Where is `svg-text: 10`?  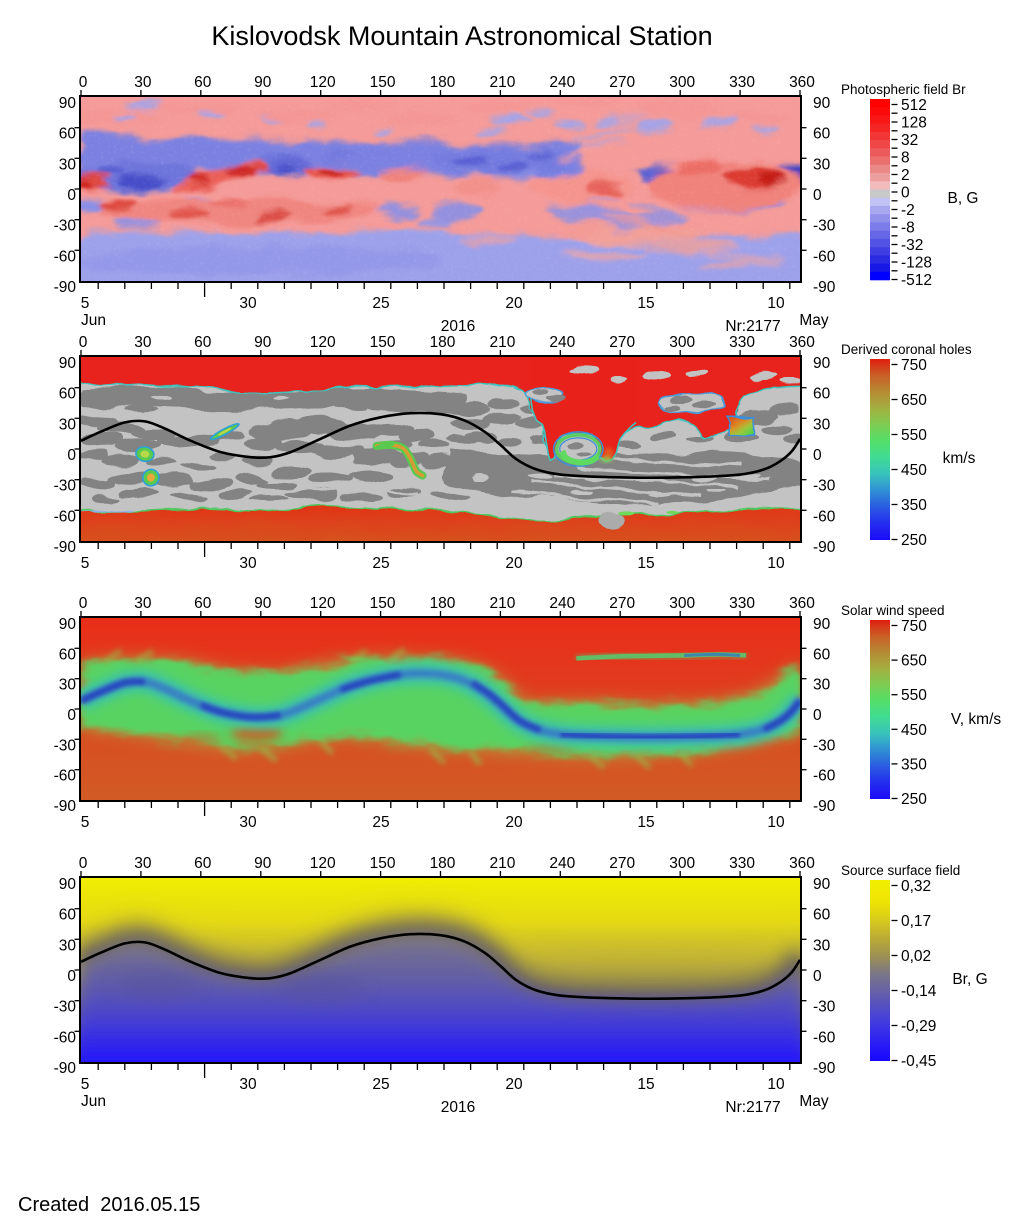 svg-text: 10 is located at coordinates (776, 563).